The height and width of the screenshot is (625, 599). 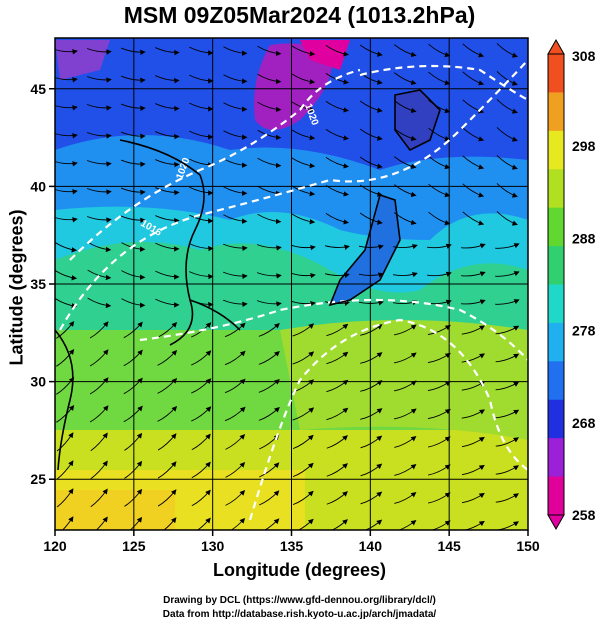 I want to click on y-tick-label: 30, so click(x=38, y=382).